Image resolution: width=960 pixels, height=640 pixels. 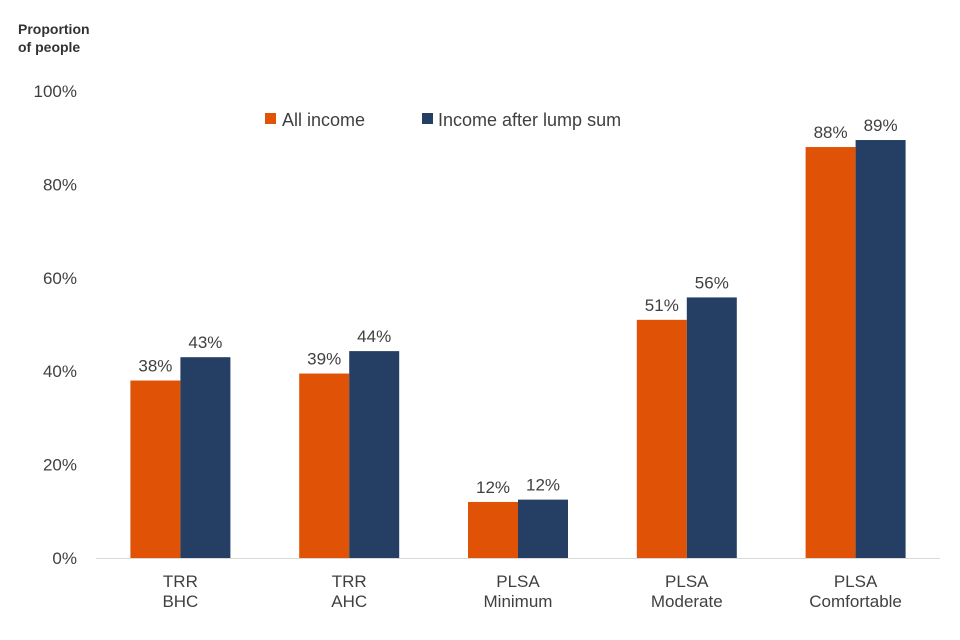 What do you see at coordinates (270, 118) in the screenshot?
I see `legend-swatch-all-income` at bounding box center [270, 118].